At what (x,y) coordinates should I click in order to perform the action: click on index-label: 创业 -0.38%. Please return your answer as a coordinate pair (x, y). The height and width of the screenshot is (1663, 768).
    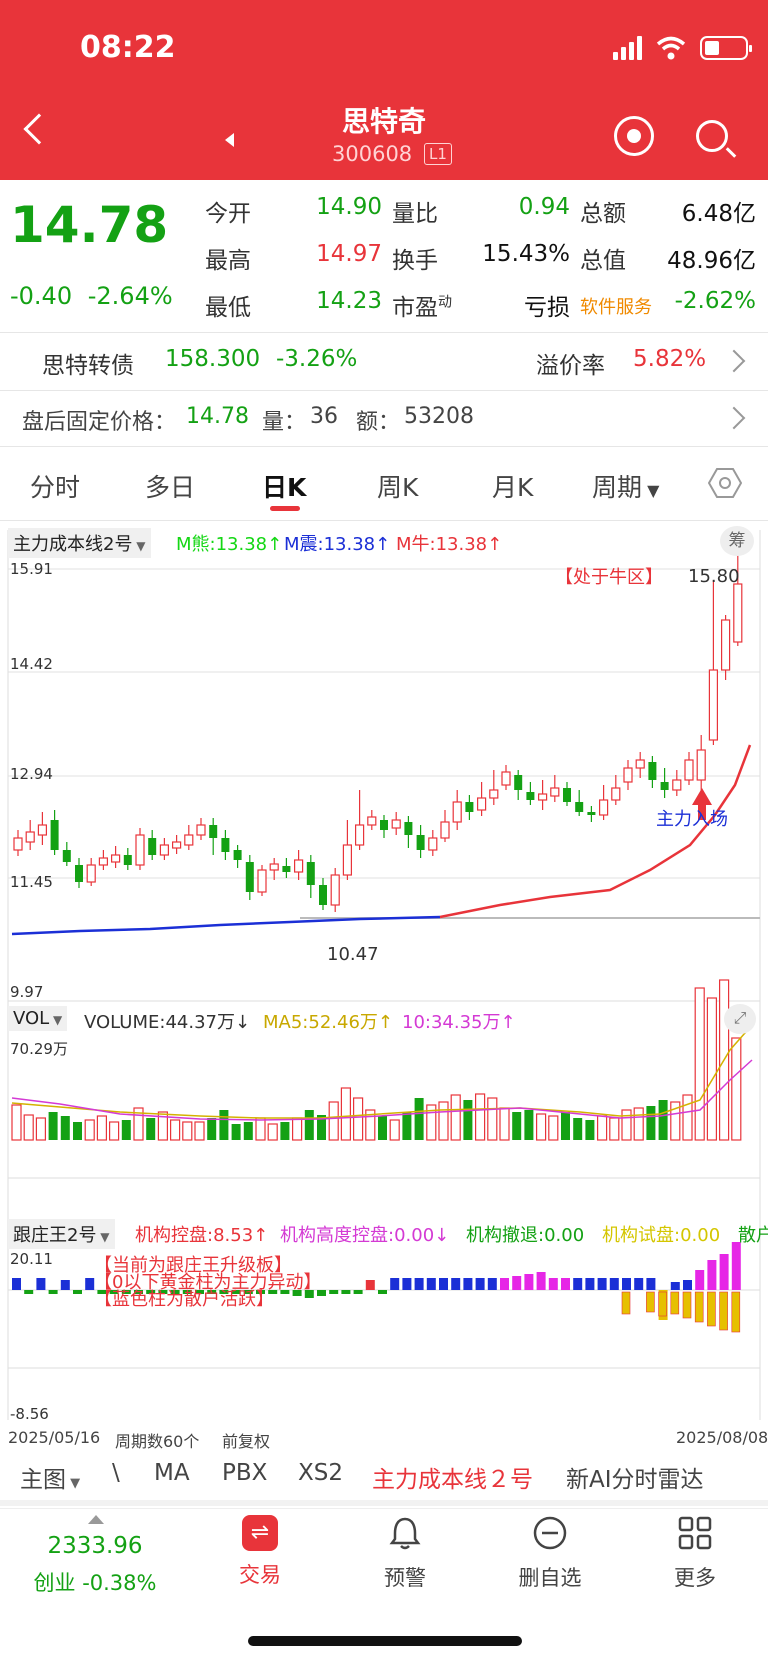
    Looking at the image, I should click on (95, 1583).